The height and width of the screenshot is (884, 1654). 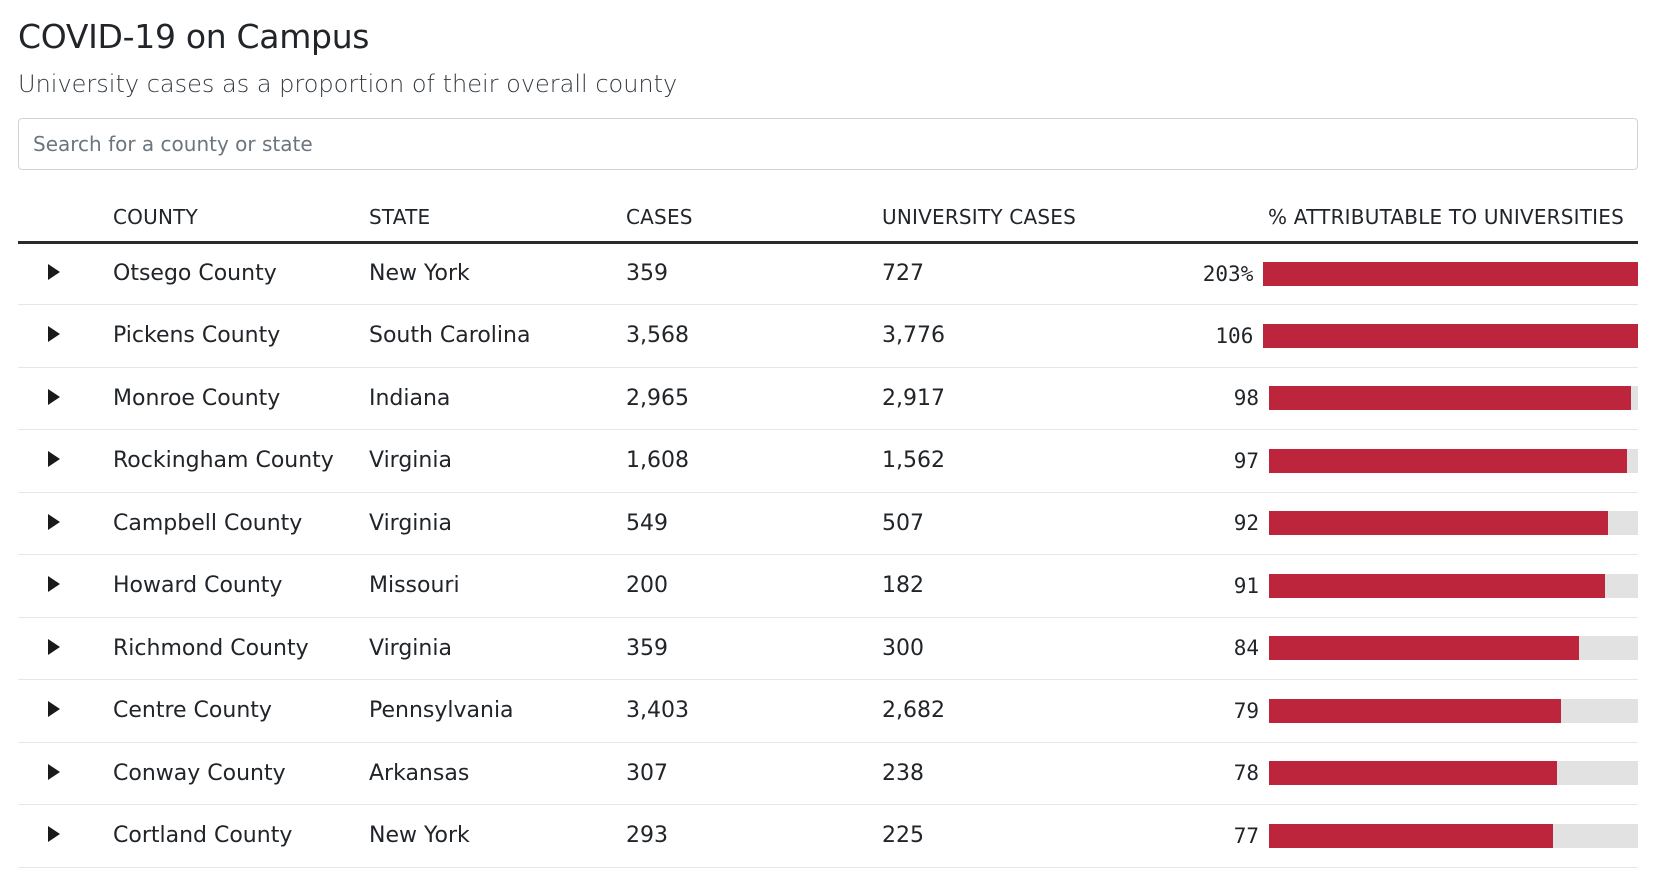 I want to click on pct-wrap: 98, so click(x=1388, y=399).